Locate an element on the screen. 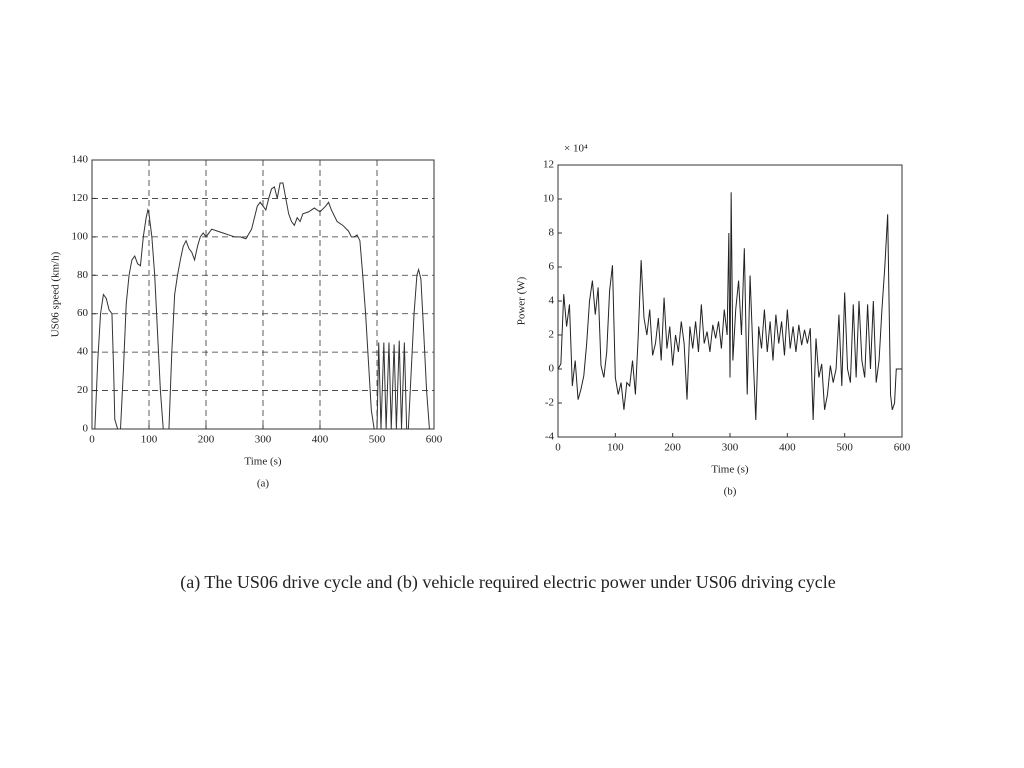 The width and height of the screenshot is (1024, 768). y-tick-label: 6 is located at coordinates (552, 267).